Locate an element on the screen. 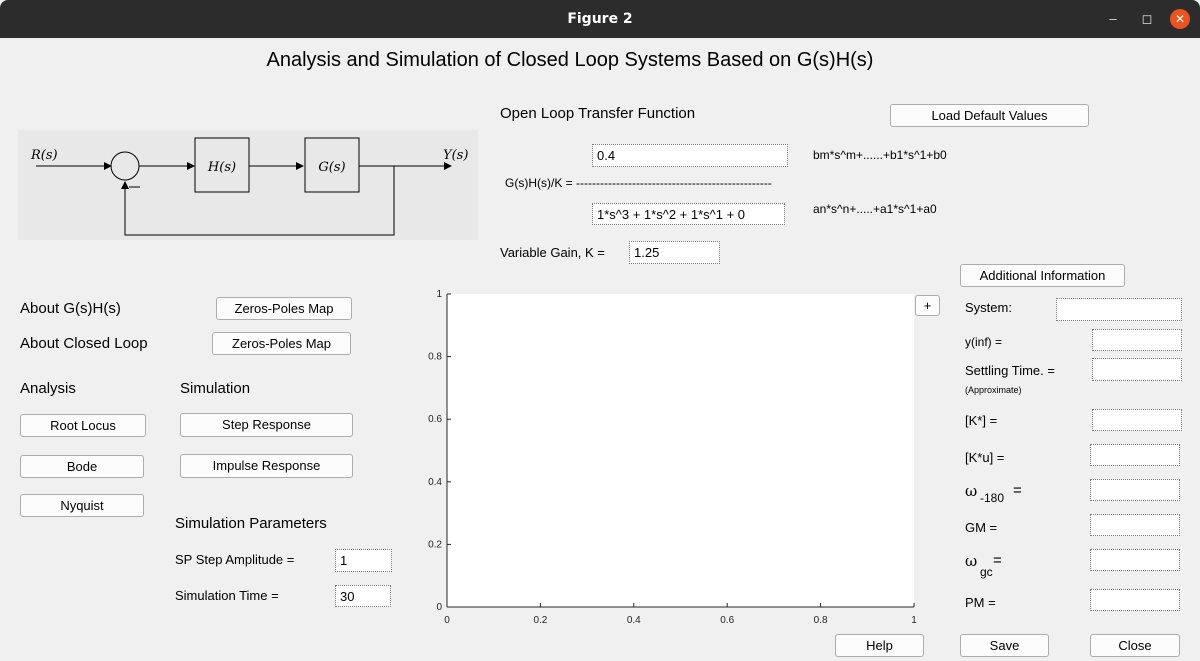 Image resolution: width=1200 pixels, height=661 pixels. kstar-label: [K*] = is located at coordinates (981, 420).